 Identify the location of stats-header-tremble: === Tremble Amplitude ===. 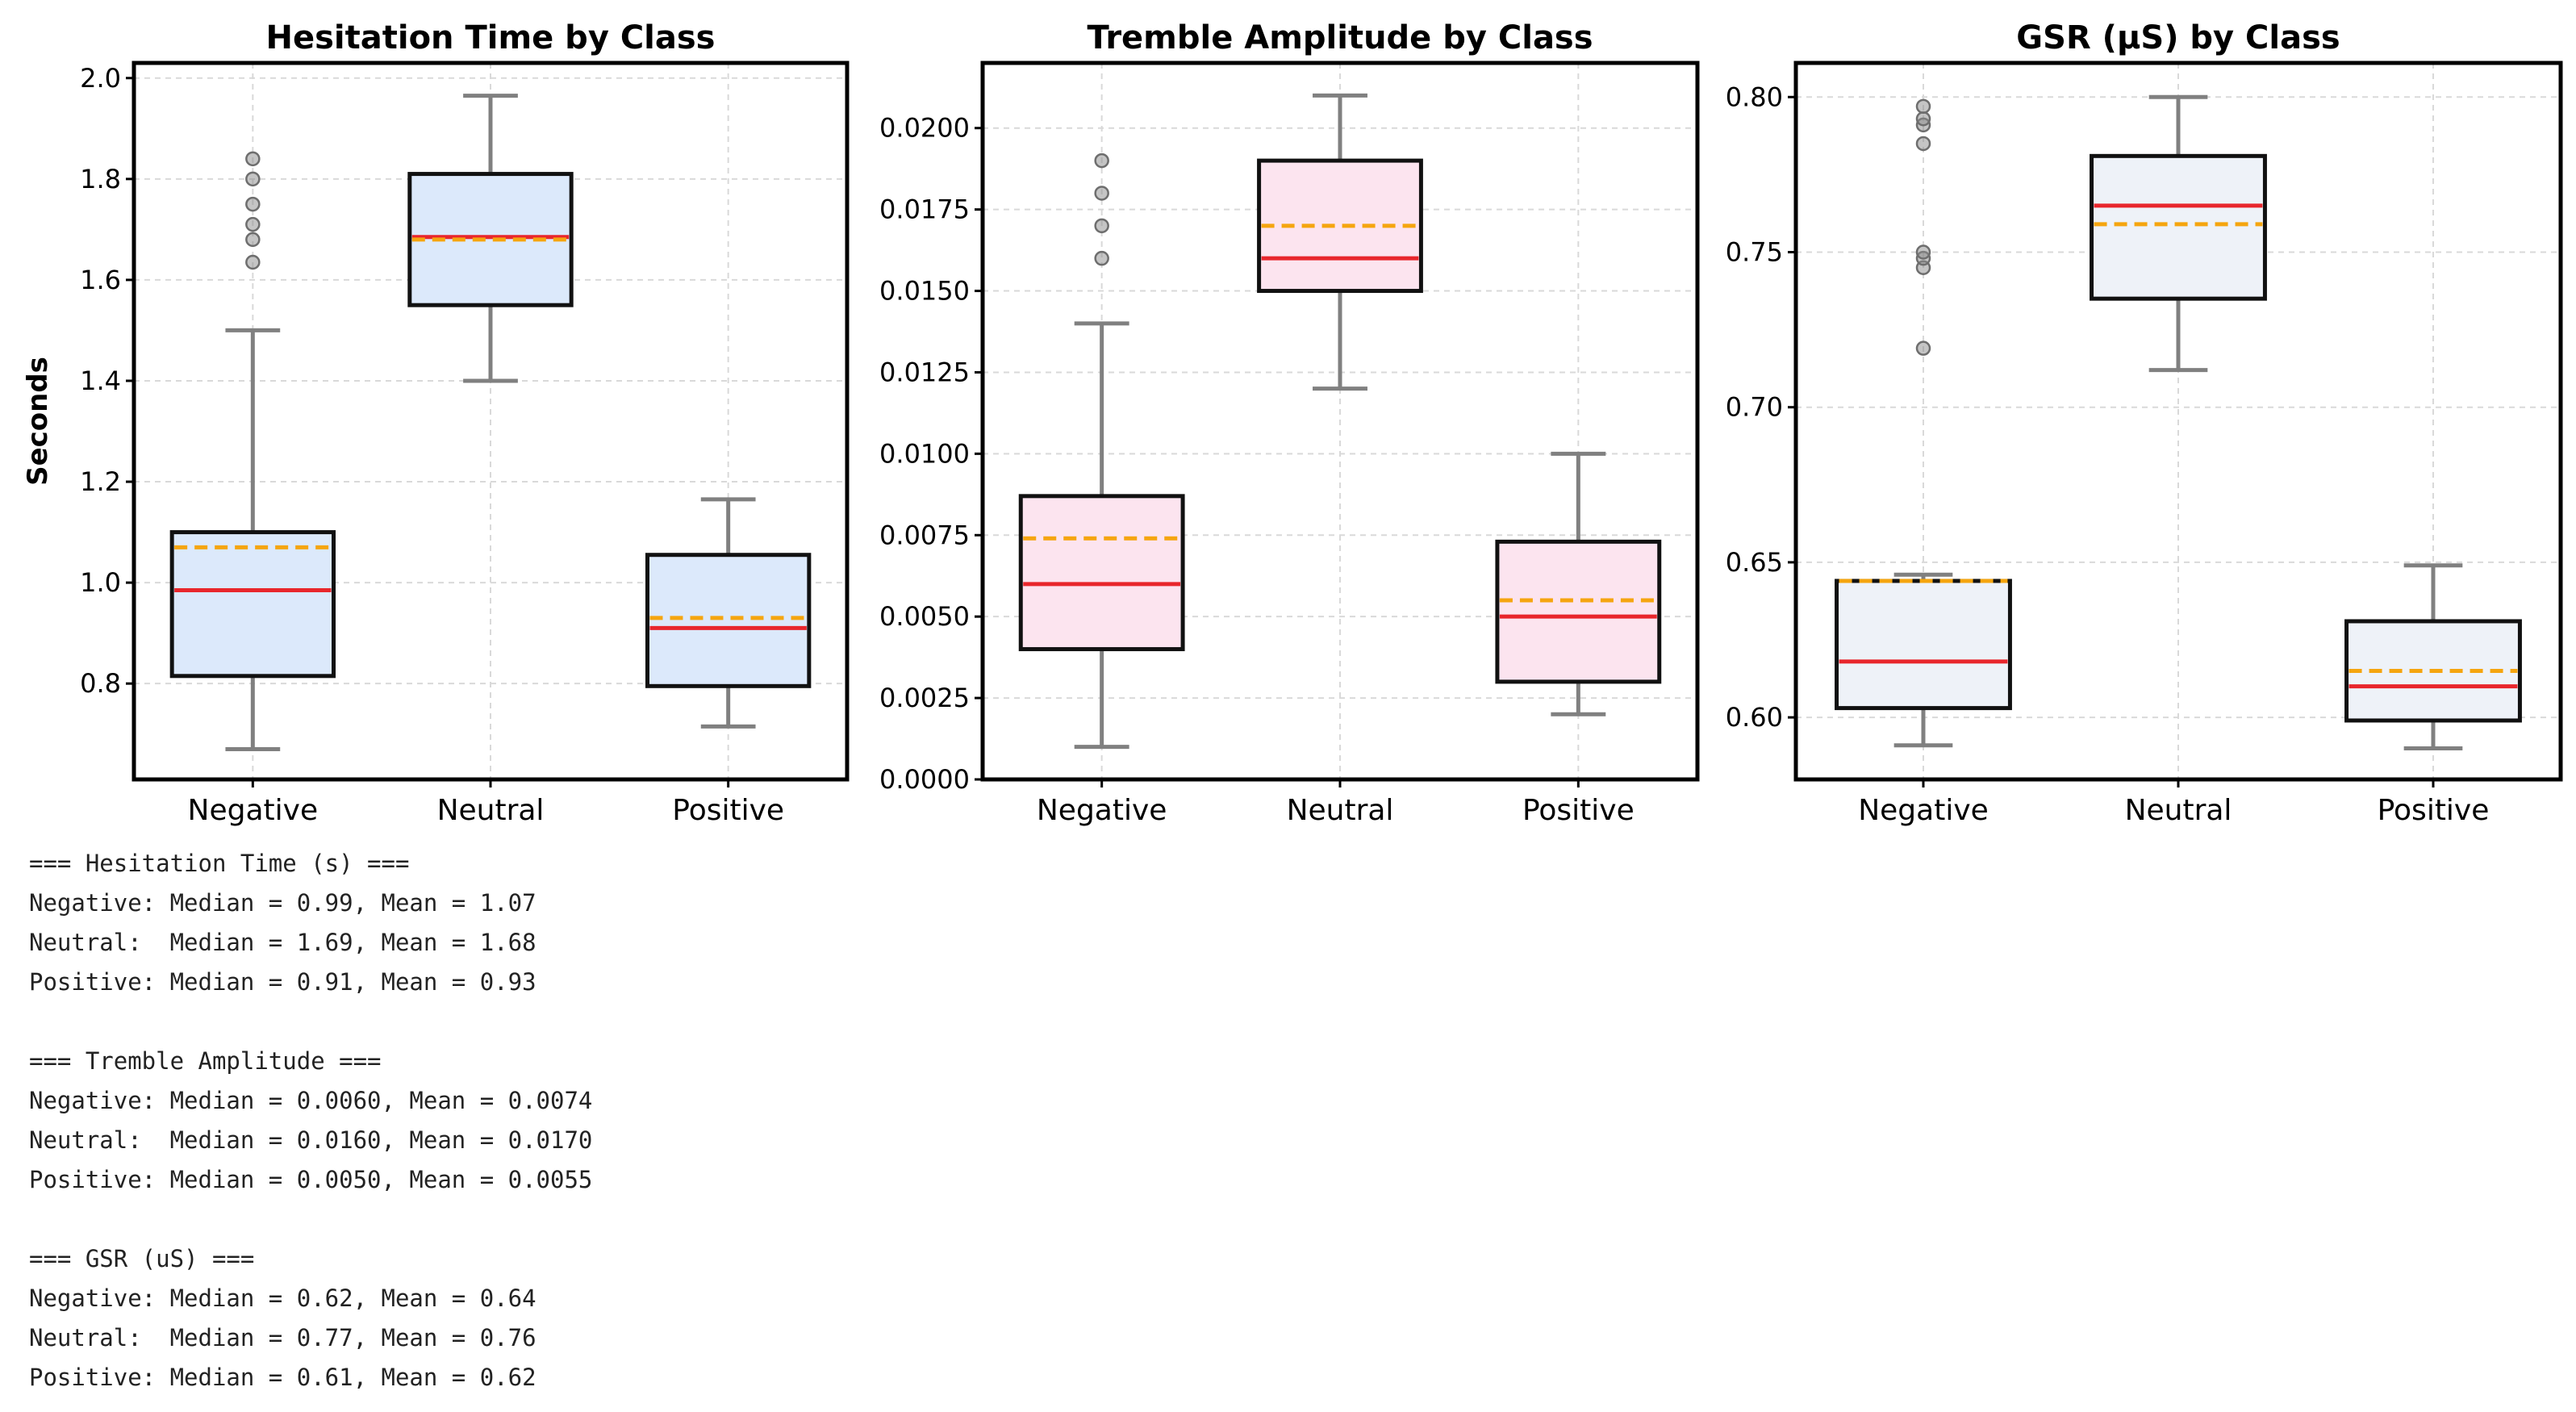
(205, 1061).